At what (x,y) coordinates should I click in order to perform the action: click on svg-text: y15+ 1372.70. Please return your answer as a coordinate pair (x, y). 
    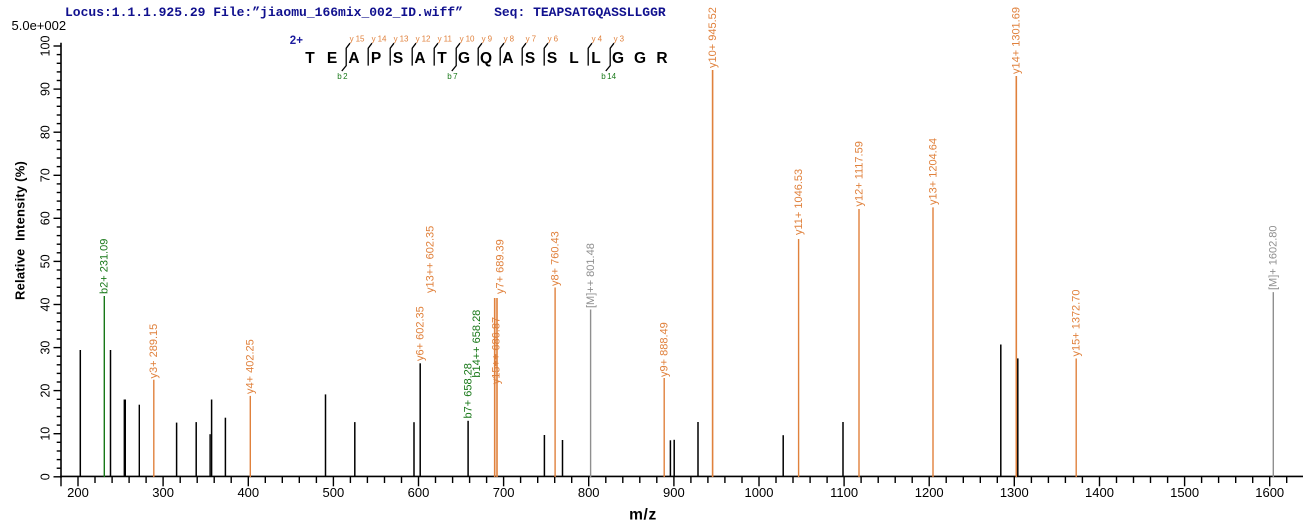
    Looking at the image, I should click on (1077, 323).